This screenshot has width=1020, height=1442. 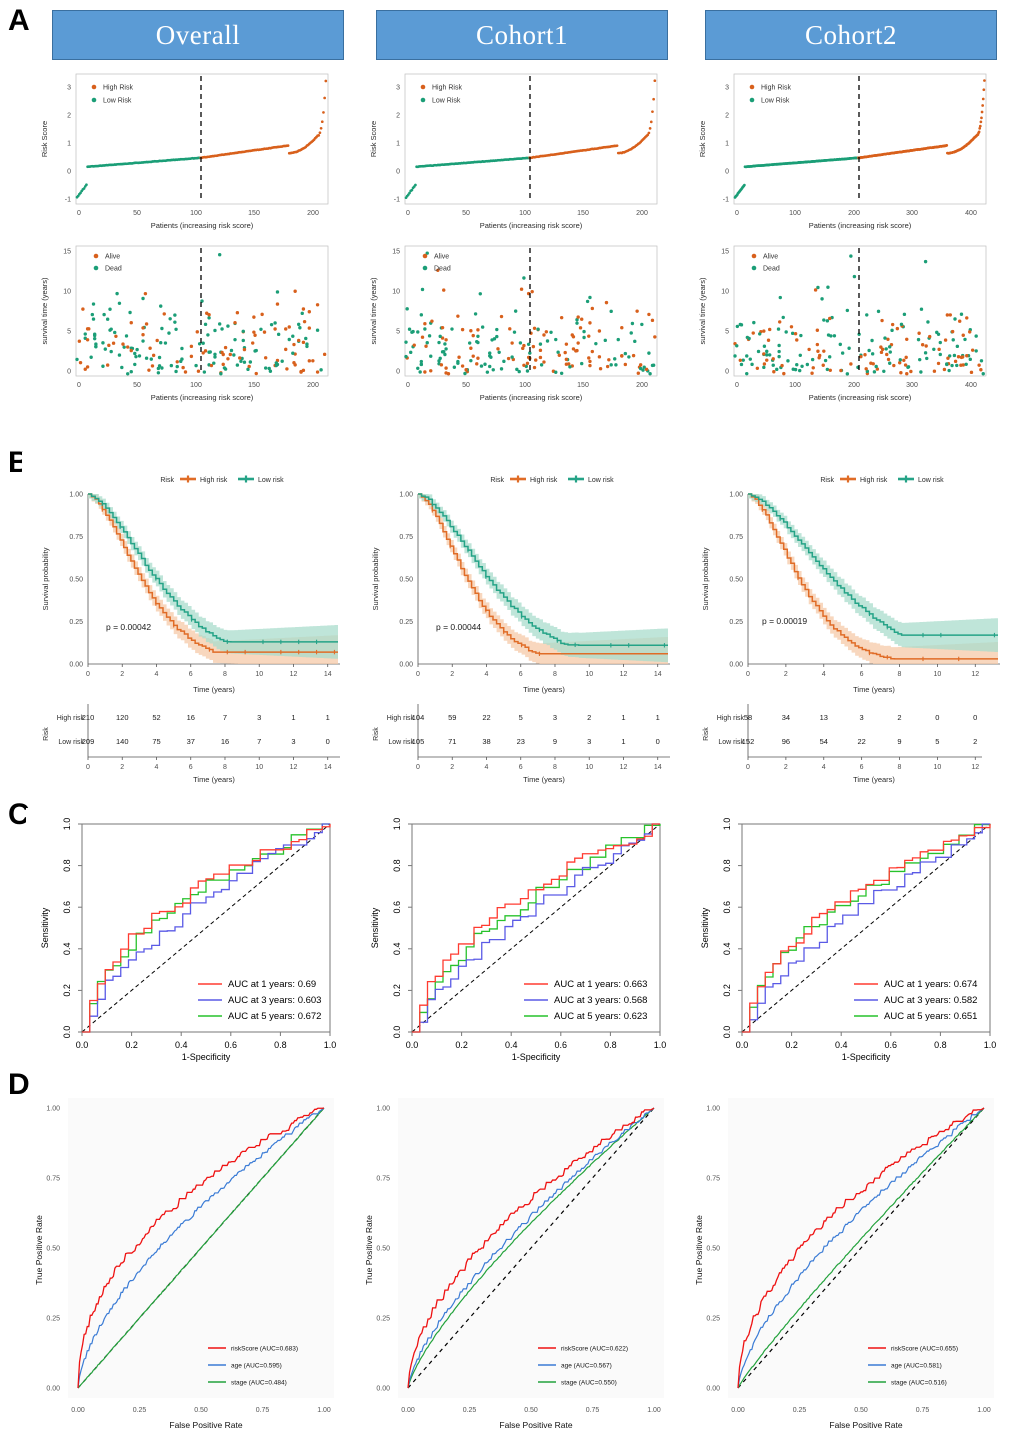 What do you see at coordinates (660, 1045) in the screenshot?
I see `xtick: 1.0` at bounding box center [660, 1045].